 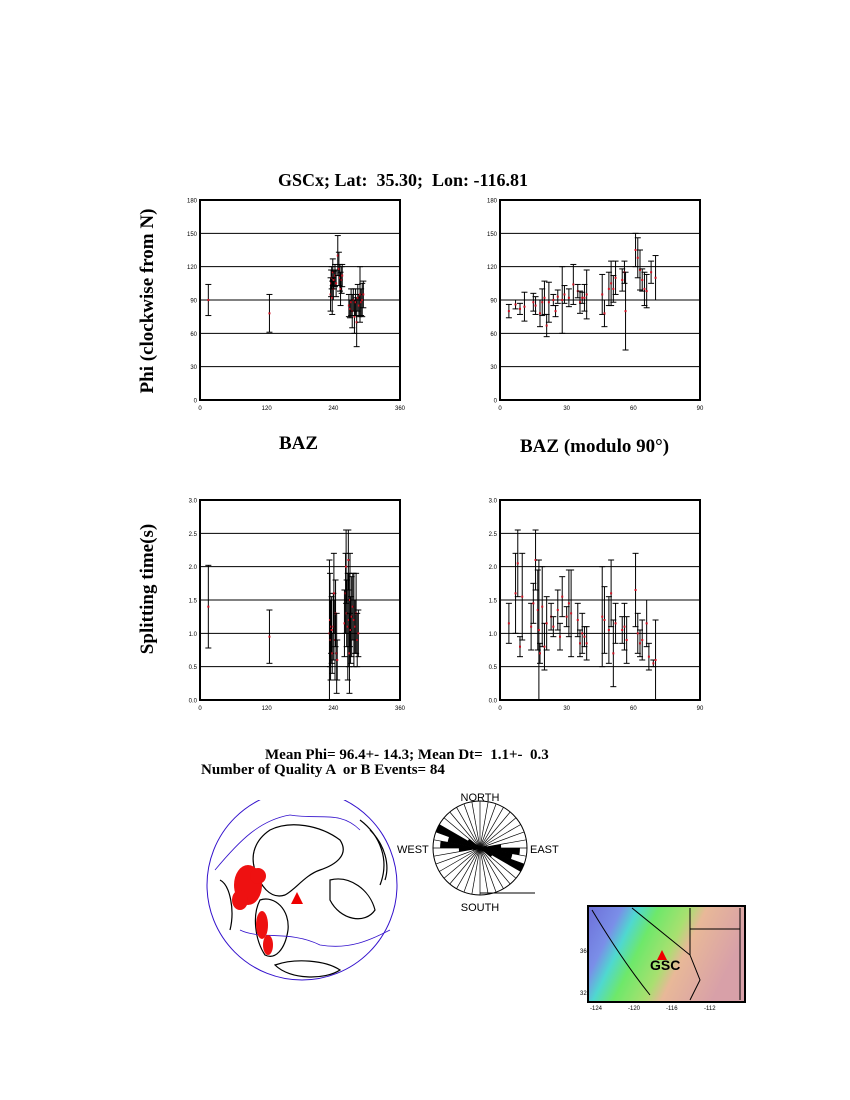 What do you see at coordinates (297, 606) in the screenshot?
I see `chart-dt_baz: 0.0 0.5 1.0 1.5 2.0 2.5 3.0 0 120 240 360` at bounding box center [297, 606].